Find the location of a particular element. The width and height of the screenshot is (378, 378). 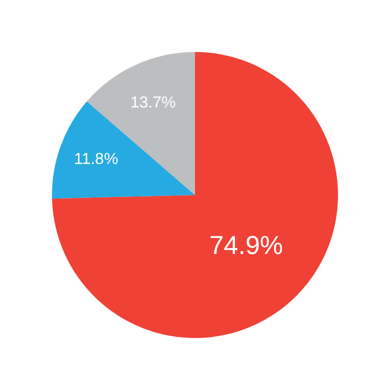

data-label: 13.7% is located at coordinates (153, 103).